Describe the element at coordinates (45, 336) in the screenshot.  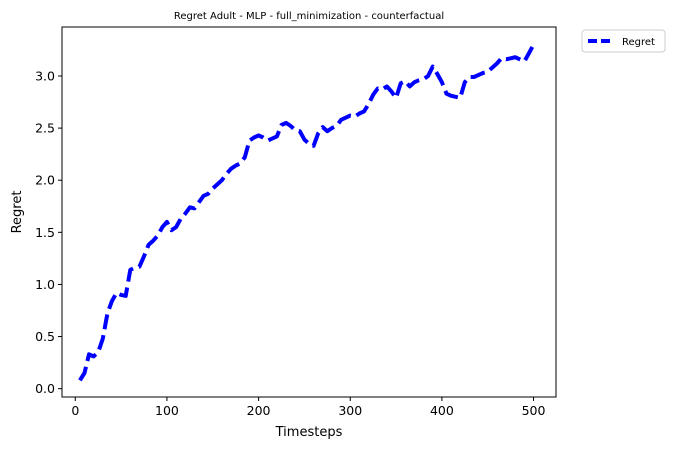
I see `y-tick-label: 0.5` at that location.